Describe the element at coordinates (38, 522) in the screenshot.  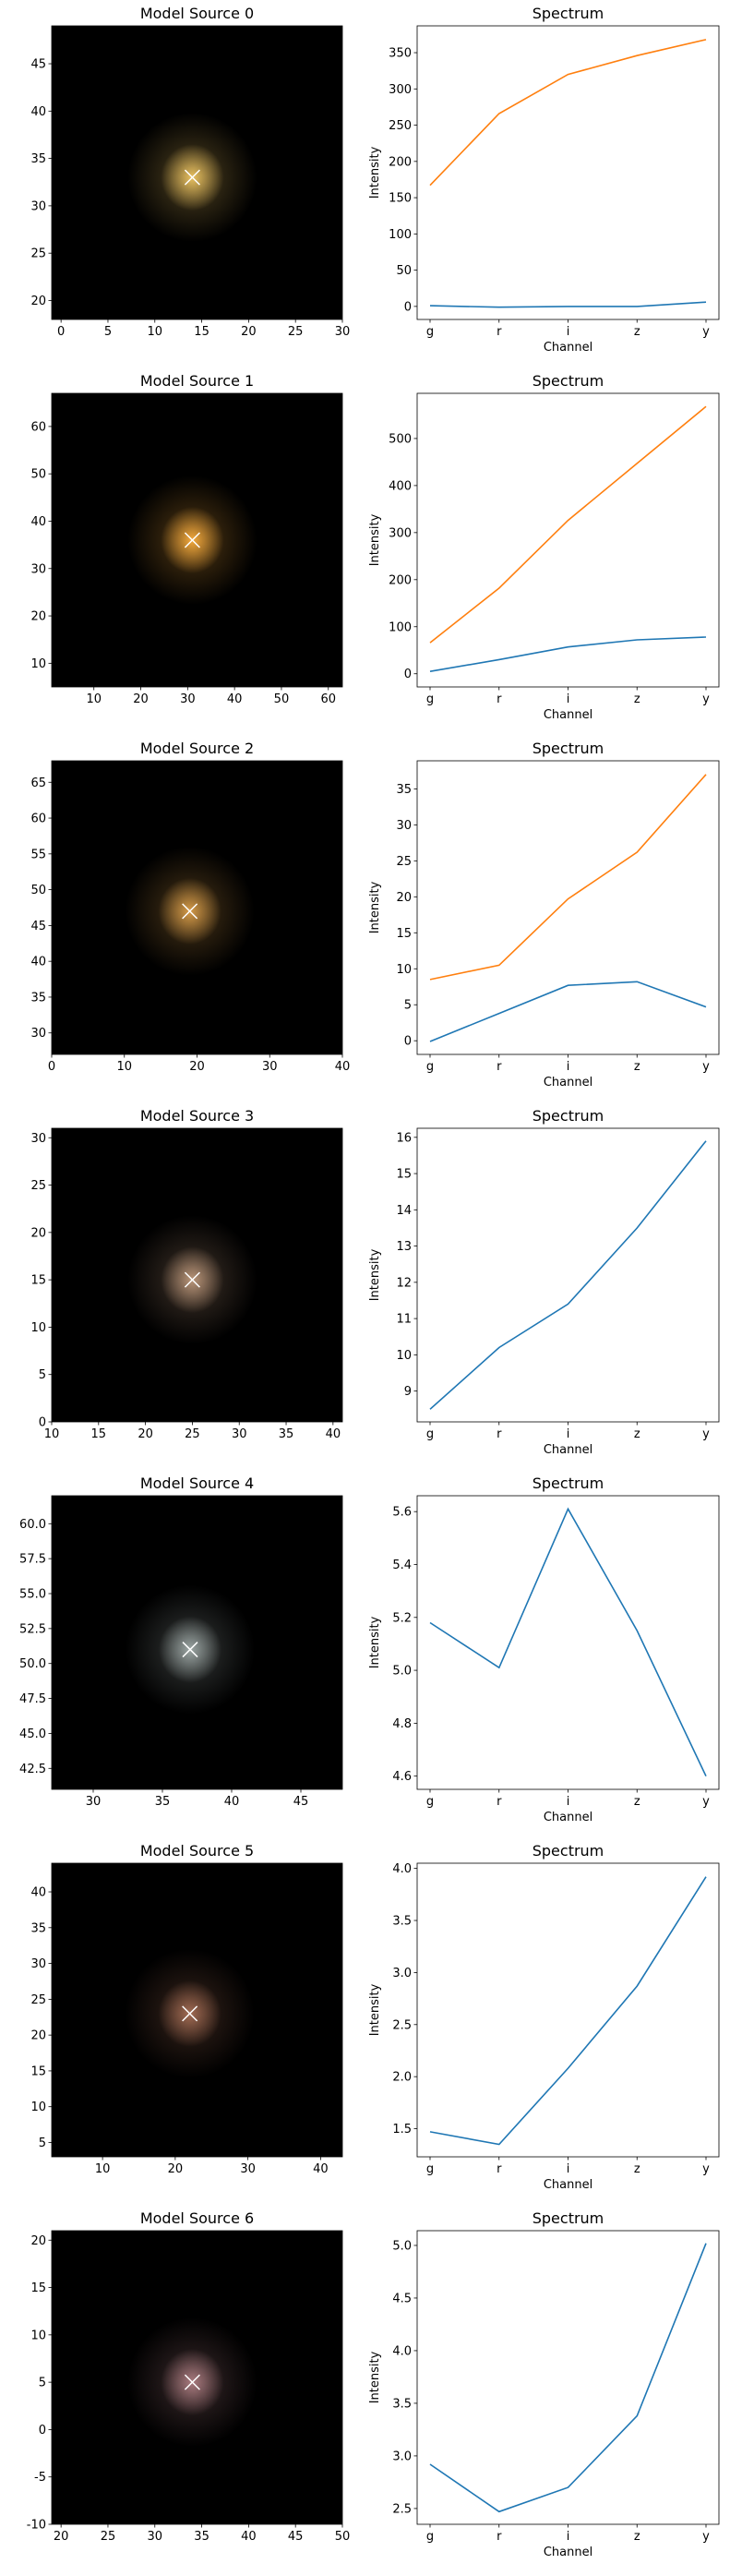
I see `y-tick-label: 40` at that location.